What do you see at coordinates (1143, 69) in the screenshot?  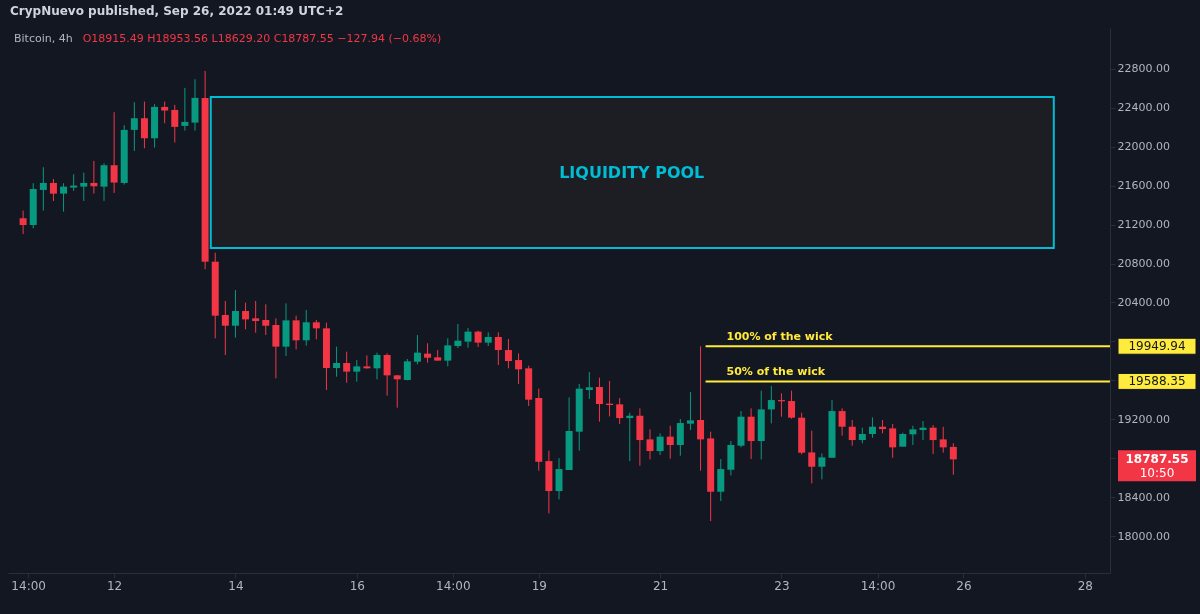 I see `y-tick-label: 22800.00` at bounding box center [1143, 69].